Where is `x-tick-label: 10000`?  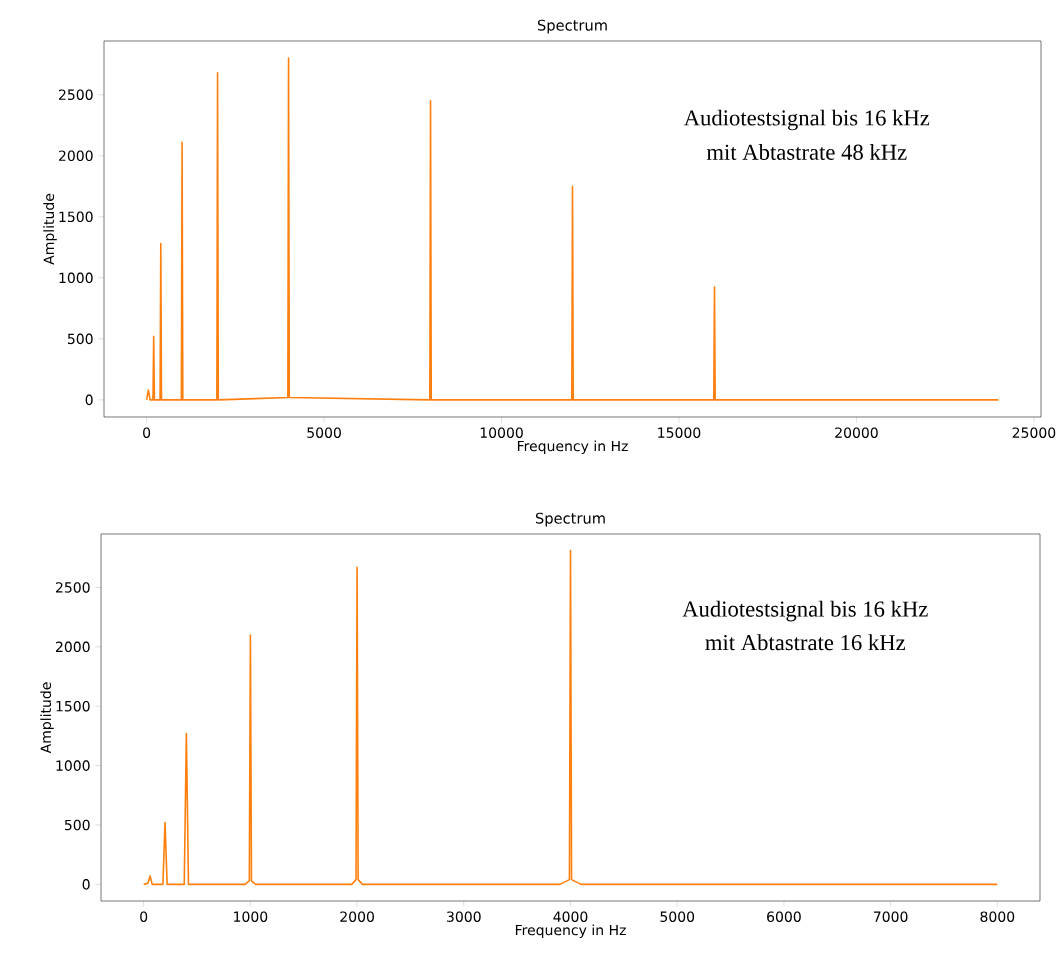
x-tick-label: 10000 is located at coordinates (501, 432).